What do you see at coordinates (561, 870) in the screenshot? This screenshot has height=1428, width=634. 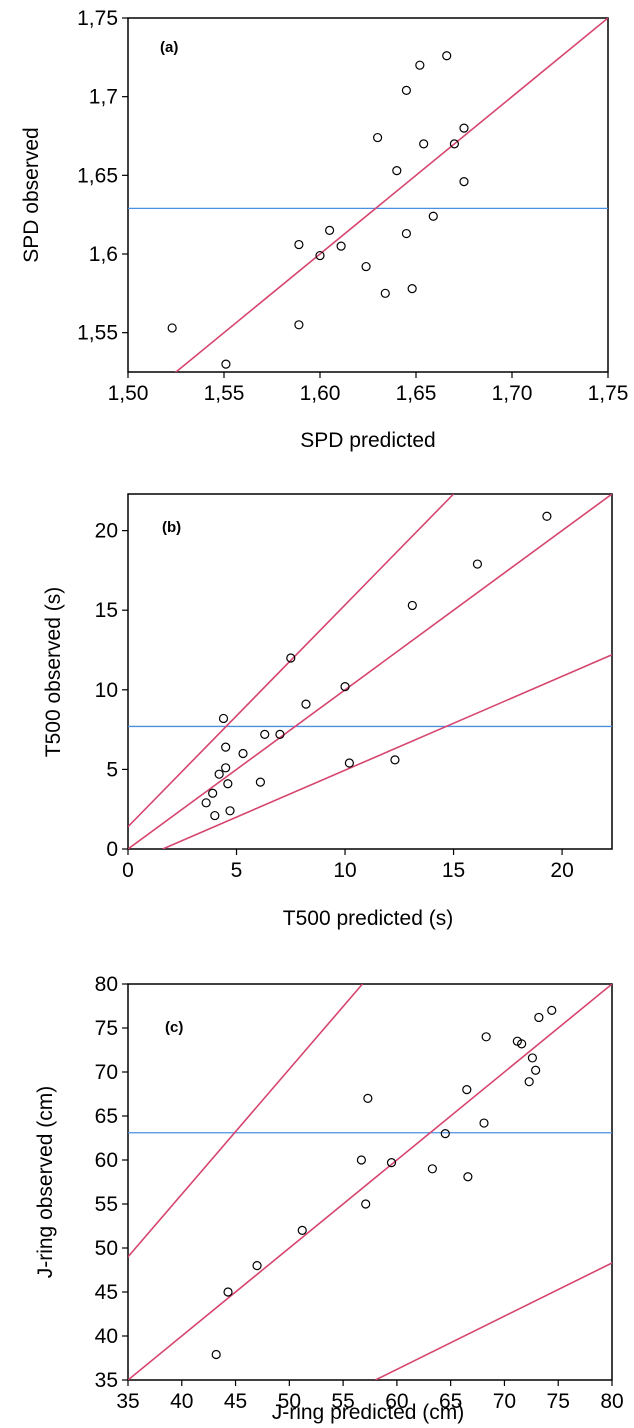 I see `x-tick-label-b: 20` at bounding box center [561, 870].